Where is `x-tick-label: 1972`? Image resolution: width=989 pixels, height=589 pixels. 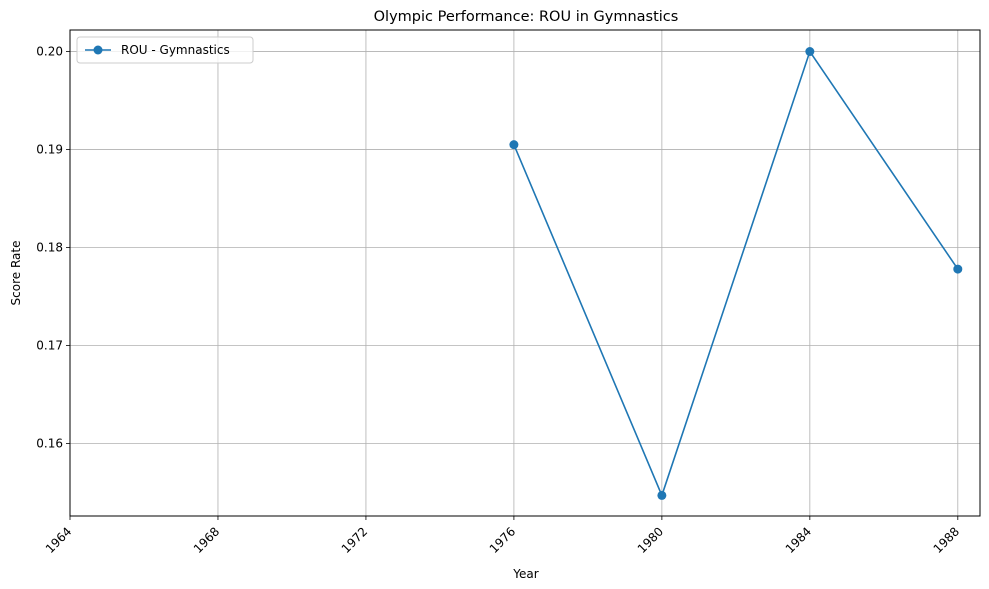 x-tick-label: 1972 is located at coordinates (354, 539).